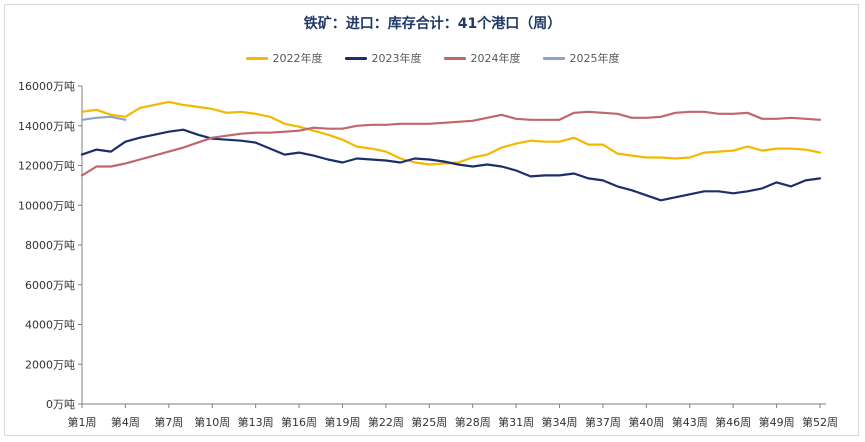 This screenshot has width=865, height=442. I want to click on legend-item-2024: 2024年度, so click(482, 58).